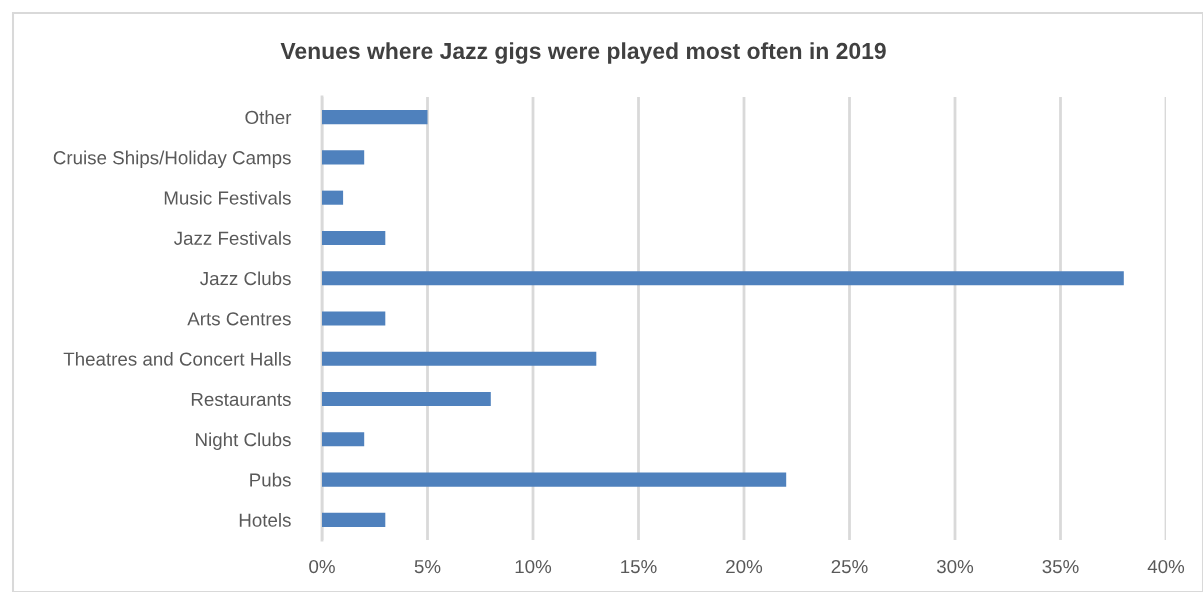 The height and width of the screenshot is (592, 1203). Describe the element at coordinates (427, 567) in the screenshot. I see `x-tick-label: 5%` at that location.